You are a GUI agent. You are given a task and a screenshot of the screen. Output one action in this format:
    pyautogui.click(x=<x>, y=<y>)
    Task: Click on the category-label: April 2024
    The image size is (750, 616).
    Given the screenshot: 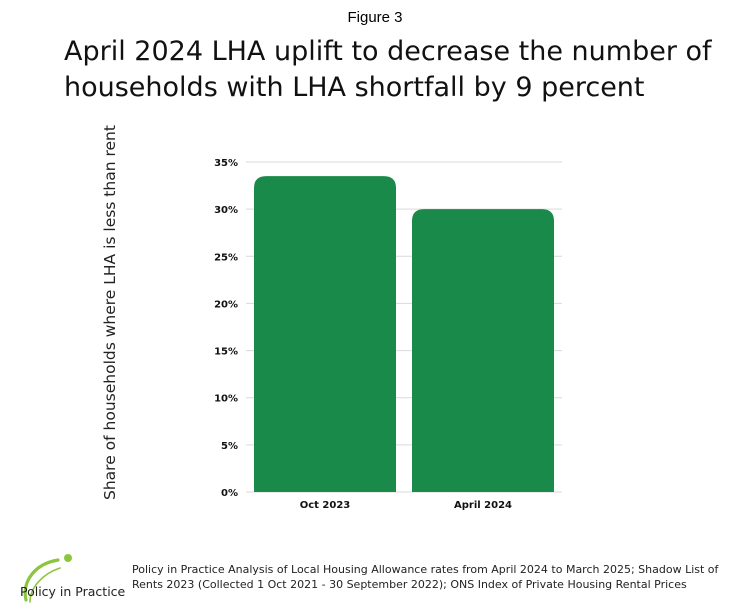 What is the action you would take?
    pyautogui.click(x=483, y=505)
    